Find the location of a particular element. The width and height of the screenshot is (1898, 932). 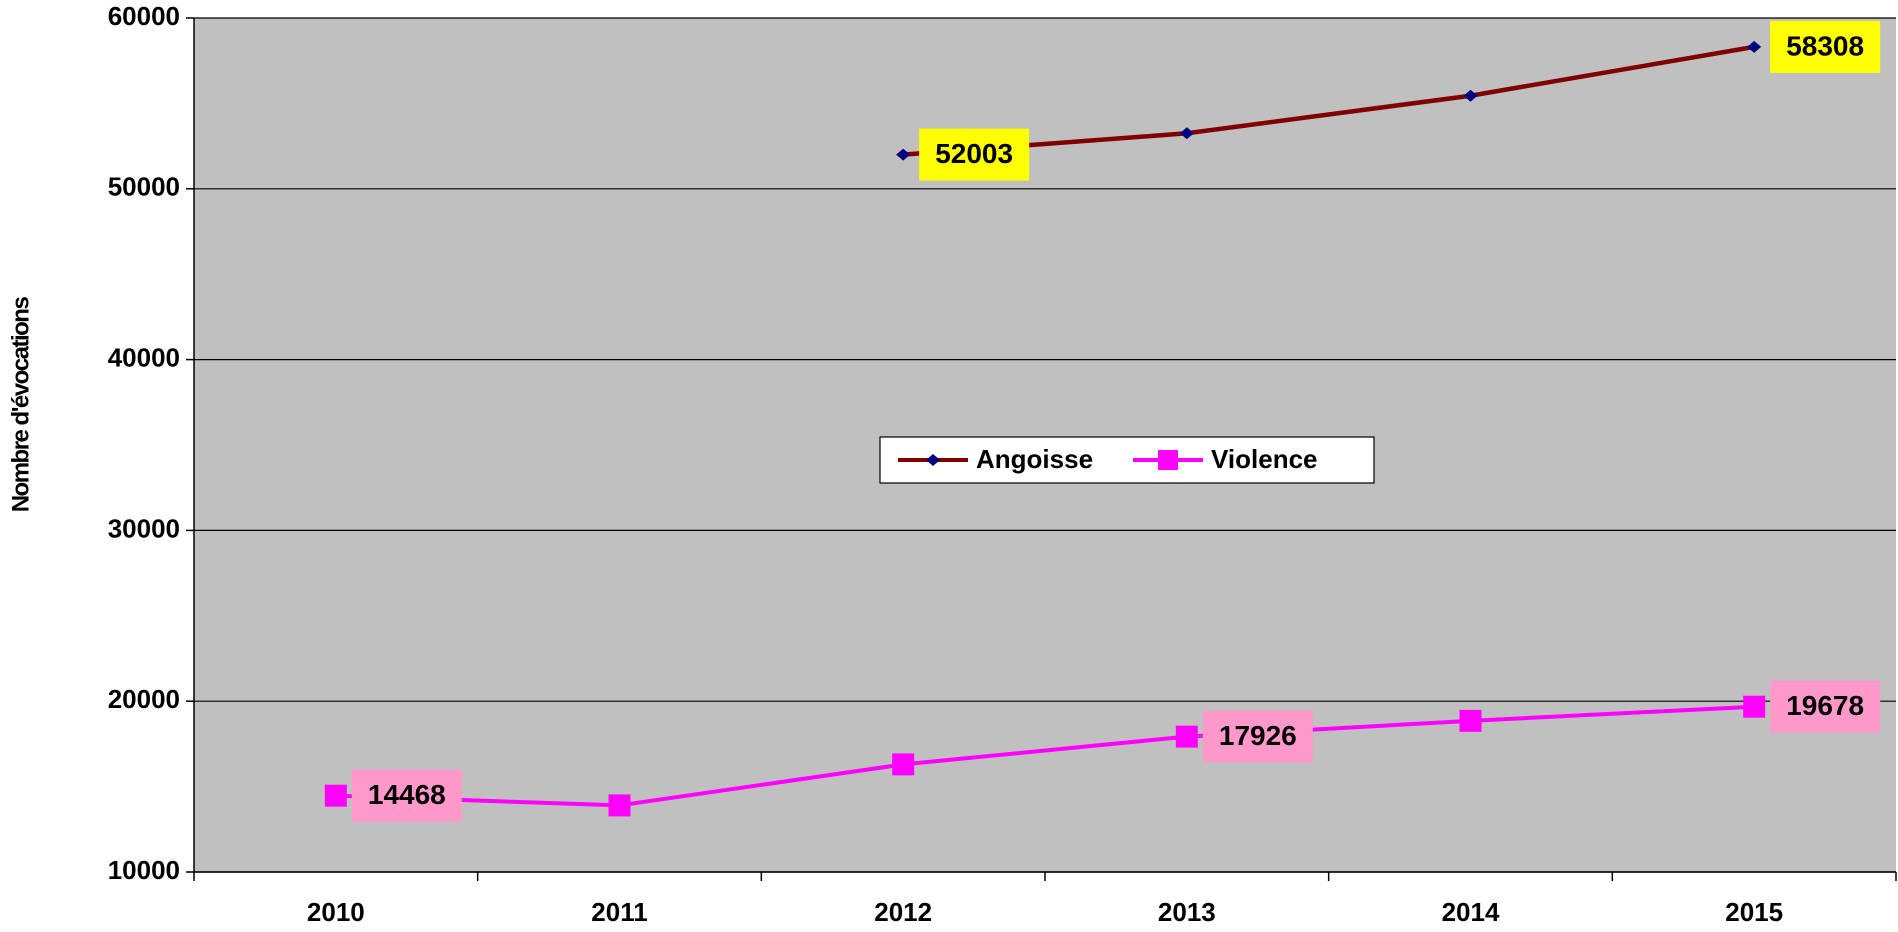

x-tick-label: 2013 is located at coordinates (1187, 912).